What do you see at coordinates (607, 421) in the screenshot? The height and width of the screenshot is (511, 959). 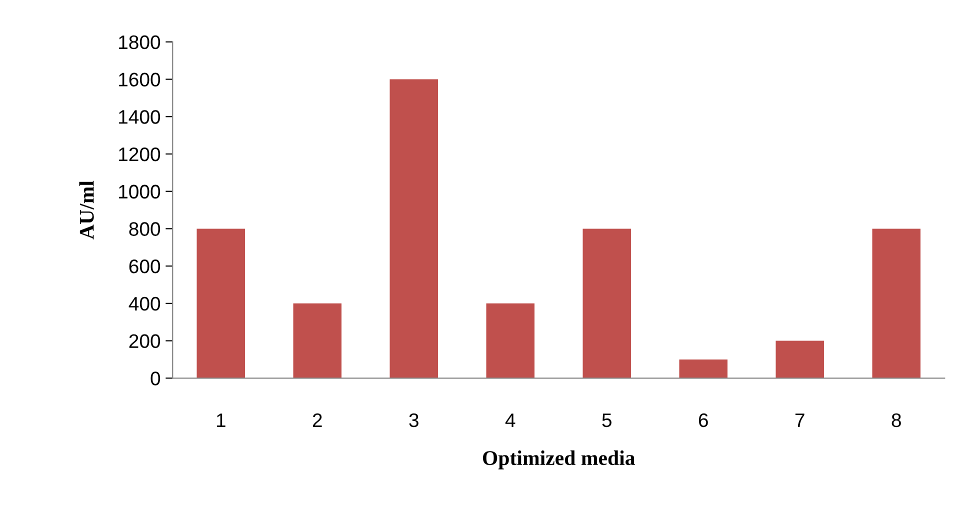 I see `x-tick-label: 5` at bounding box center [607, 421].